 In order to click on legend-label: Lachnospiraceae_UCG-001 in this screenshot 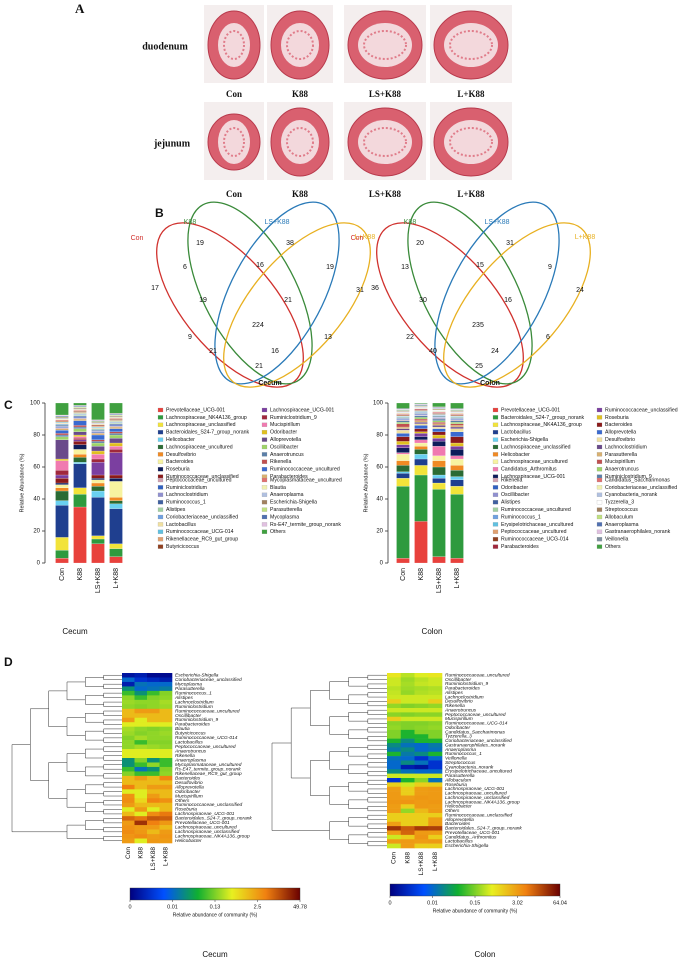, I will do `click(302, 410)`.